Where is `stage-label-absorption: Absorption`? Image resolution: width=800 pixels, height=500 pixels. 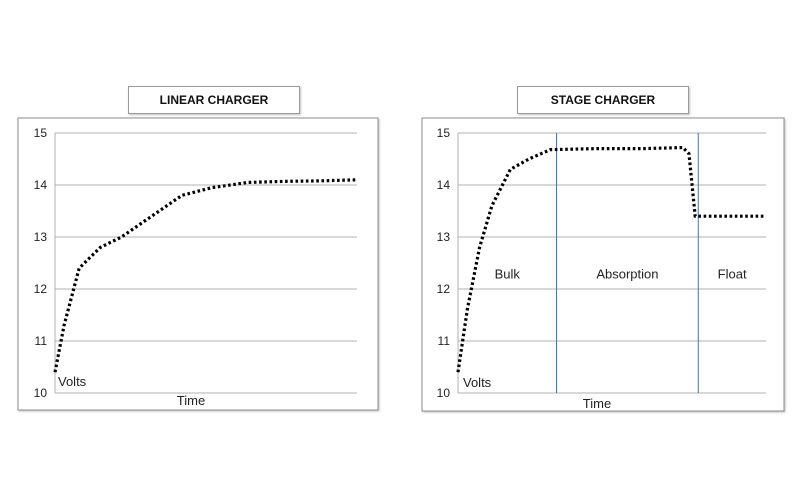 stage-label-absorption: Absorption is located at coordinates (627, 274).